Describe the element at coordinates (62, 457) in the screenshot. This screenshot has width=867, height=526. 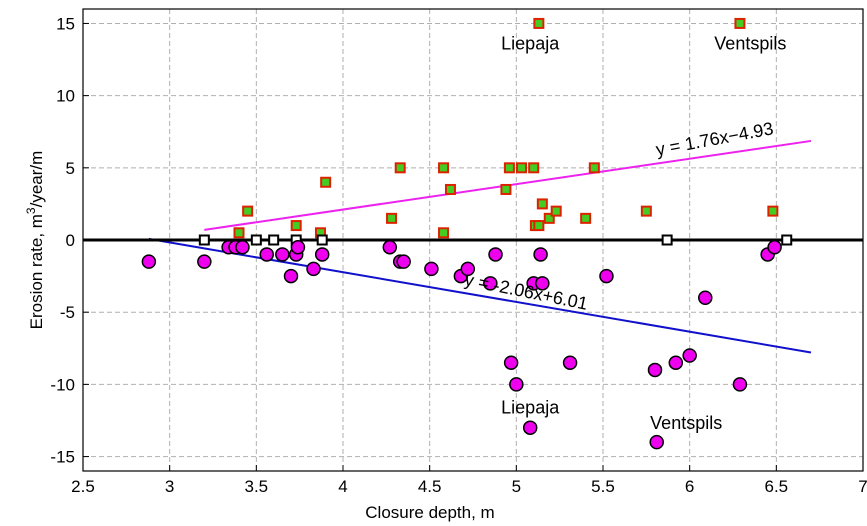
I see `y-tick-label: -15` at that location.